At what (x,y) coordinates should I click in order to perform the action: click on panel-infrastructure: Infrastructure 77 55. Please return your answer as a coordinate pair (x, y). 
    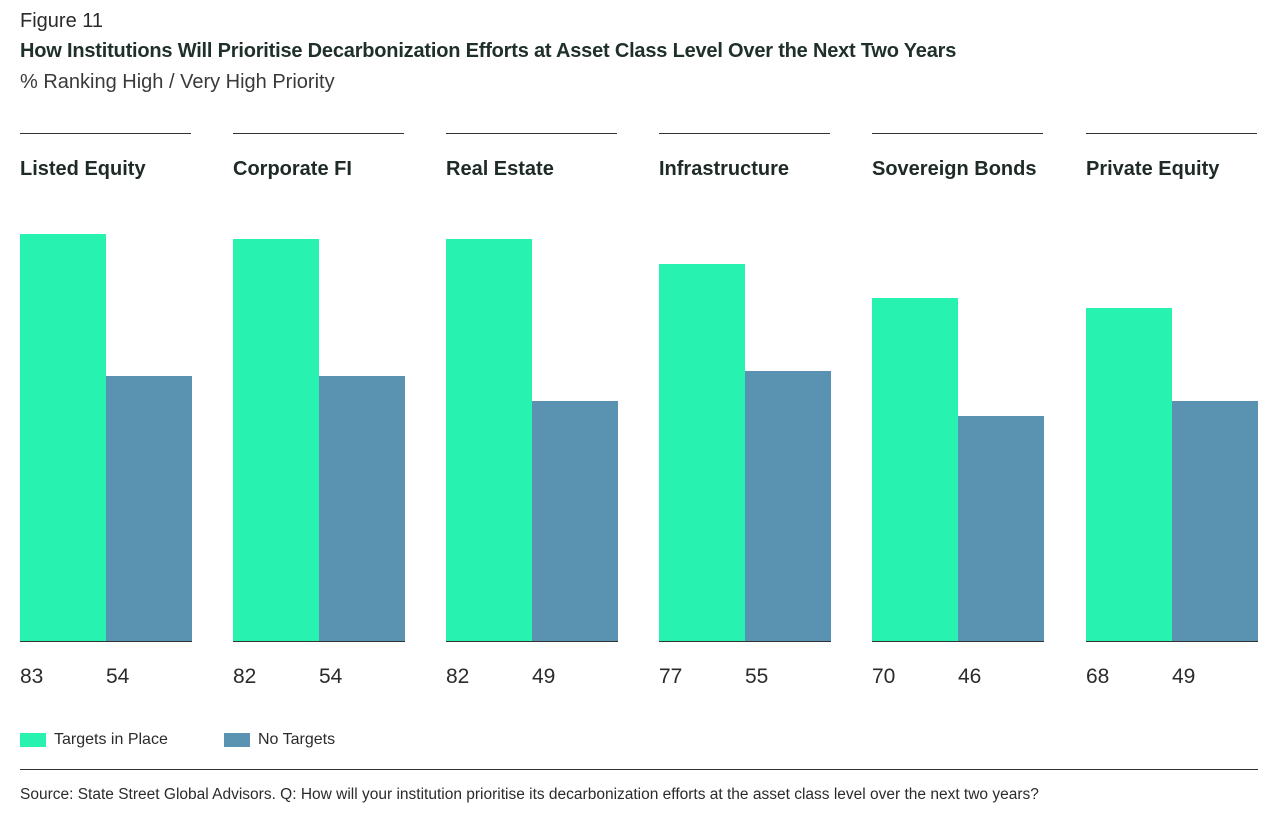
    Looking at the image, I should click on (745, 413).